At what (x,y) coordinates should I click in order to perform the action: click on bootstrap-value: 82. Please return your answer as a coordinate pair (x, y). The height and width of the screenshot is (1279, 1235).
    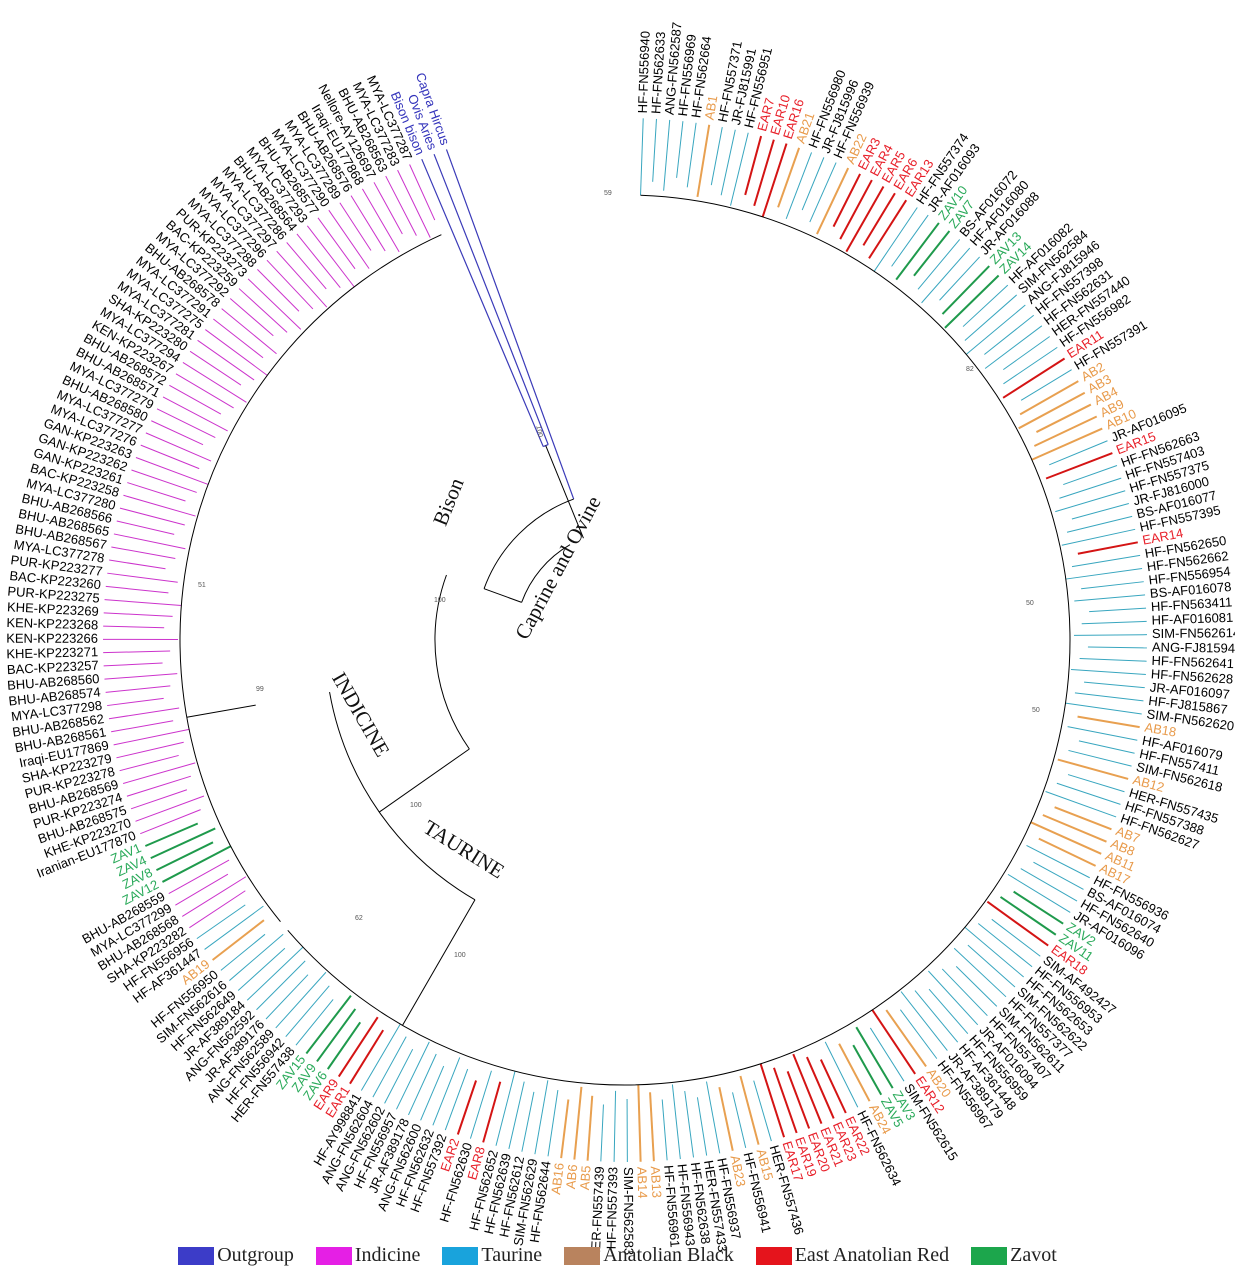
    Looking at the image, I should click on (970, 369).